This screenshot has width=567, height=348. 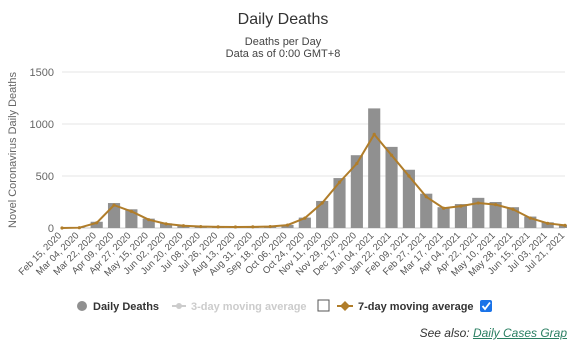 What do you see at coordinates (283, 54) in the screenshot?
I see `chart-subtitle-2: Data as of 0:00 GMT+8` at bounding box center [283, 54].